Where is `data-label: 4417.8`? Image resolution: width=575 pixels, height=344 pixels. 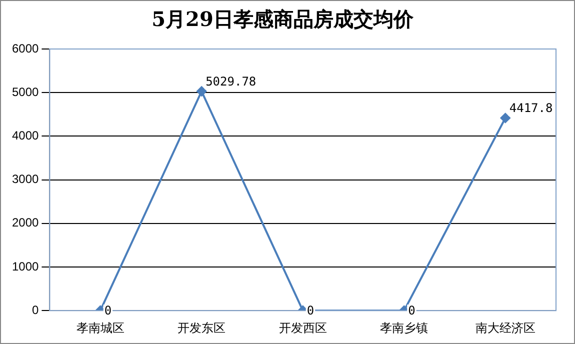
data-label: 4417.8 is located at coordinates (531, 108).